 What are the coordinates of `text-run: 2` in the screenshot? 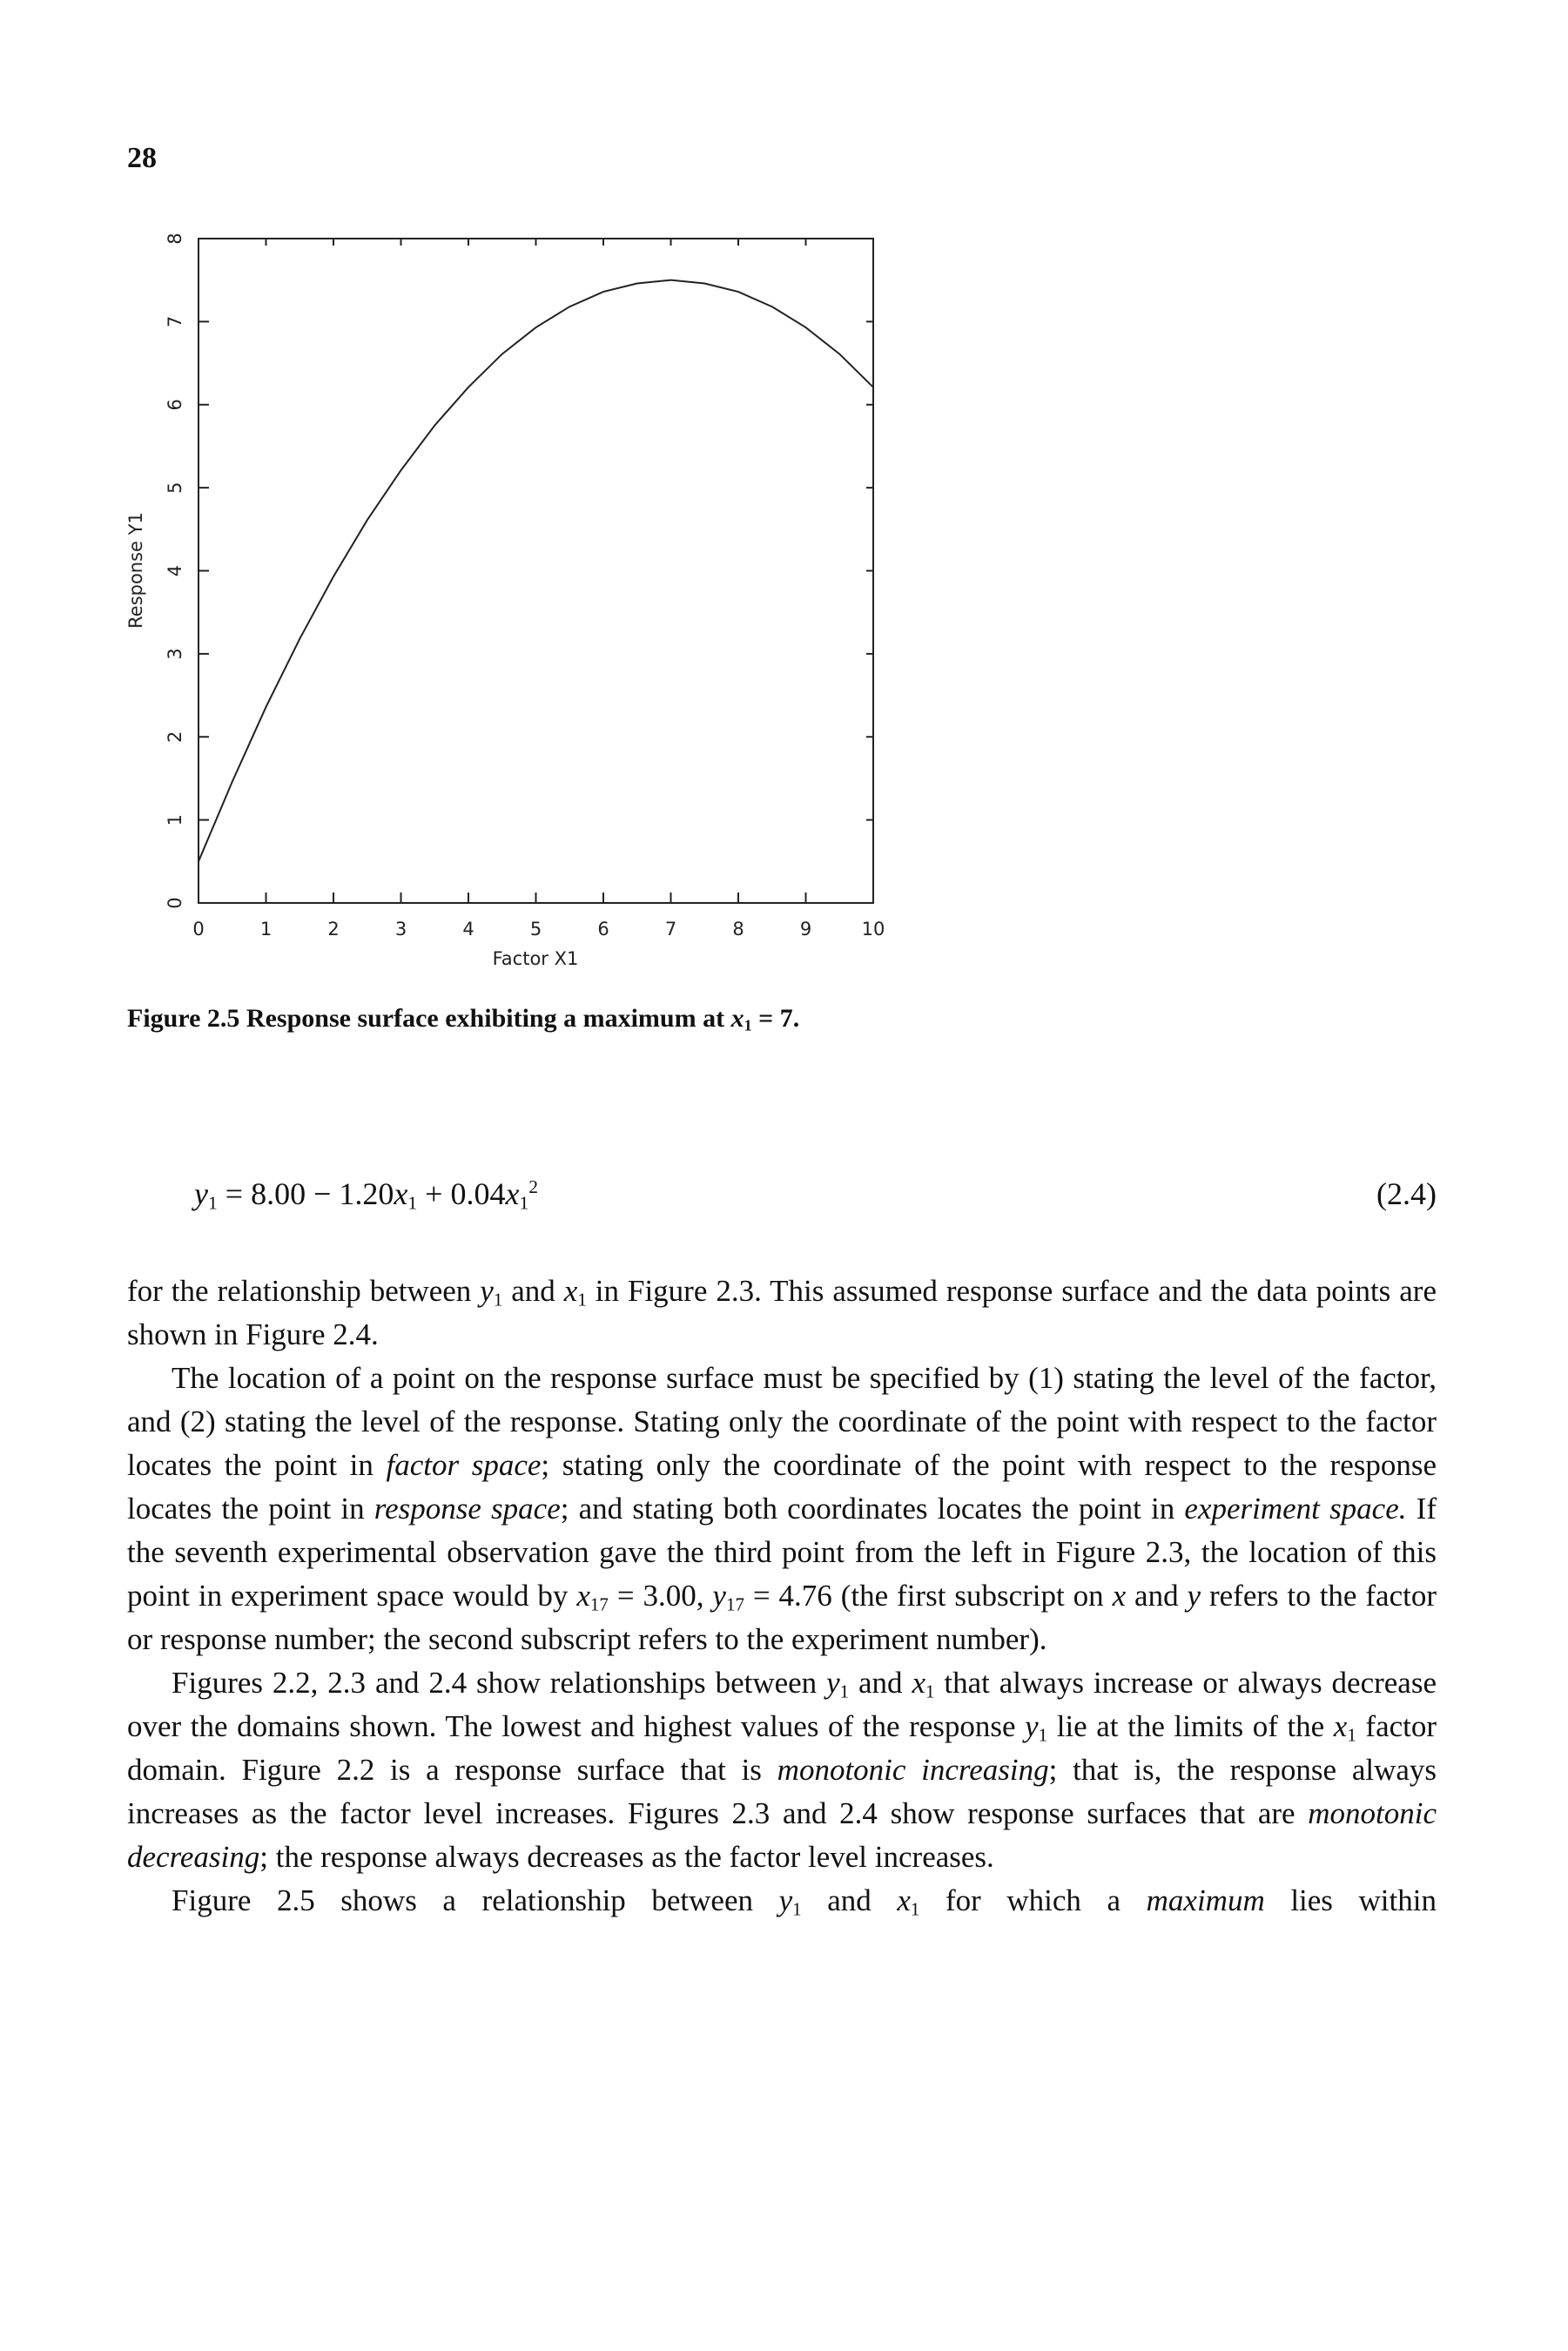 It's located at (533, 1187).